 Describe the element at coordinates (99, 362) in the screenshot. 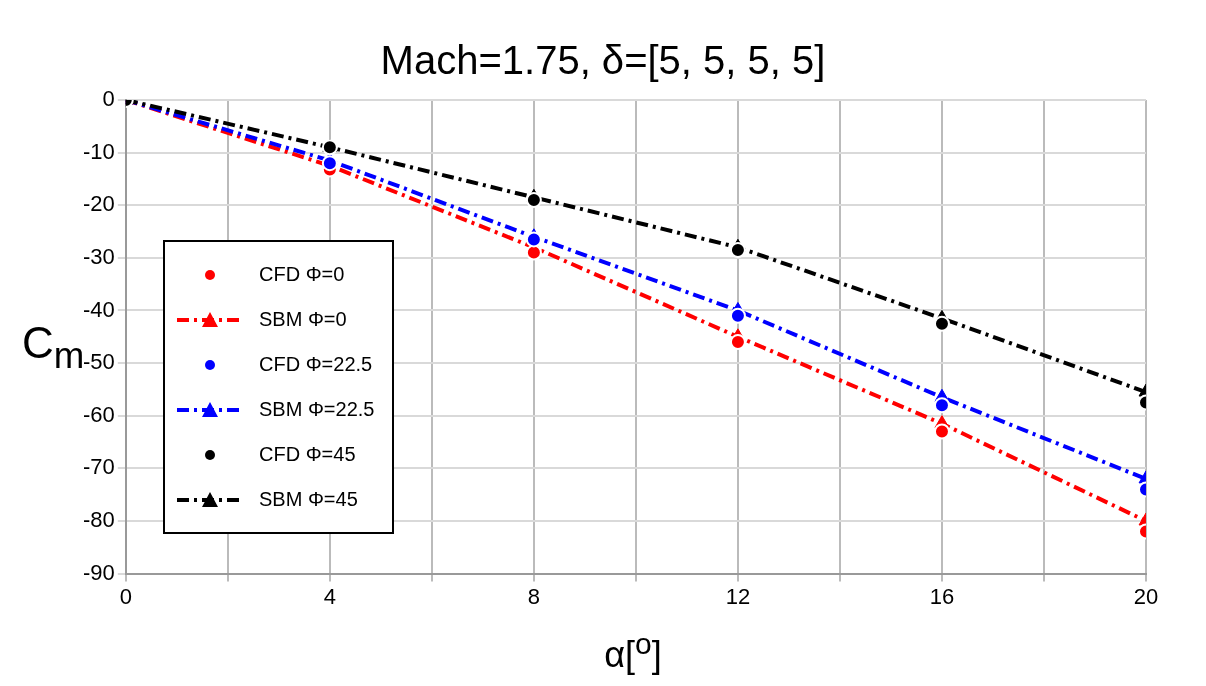

I see `y-tick-label: -50` at that location.